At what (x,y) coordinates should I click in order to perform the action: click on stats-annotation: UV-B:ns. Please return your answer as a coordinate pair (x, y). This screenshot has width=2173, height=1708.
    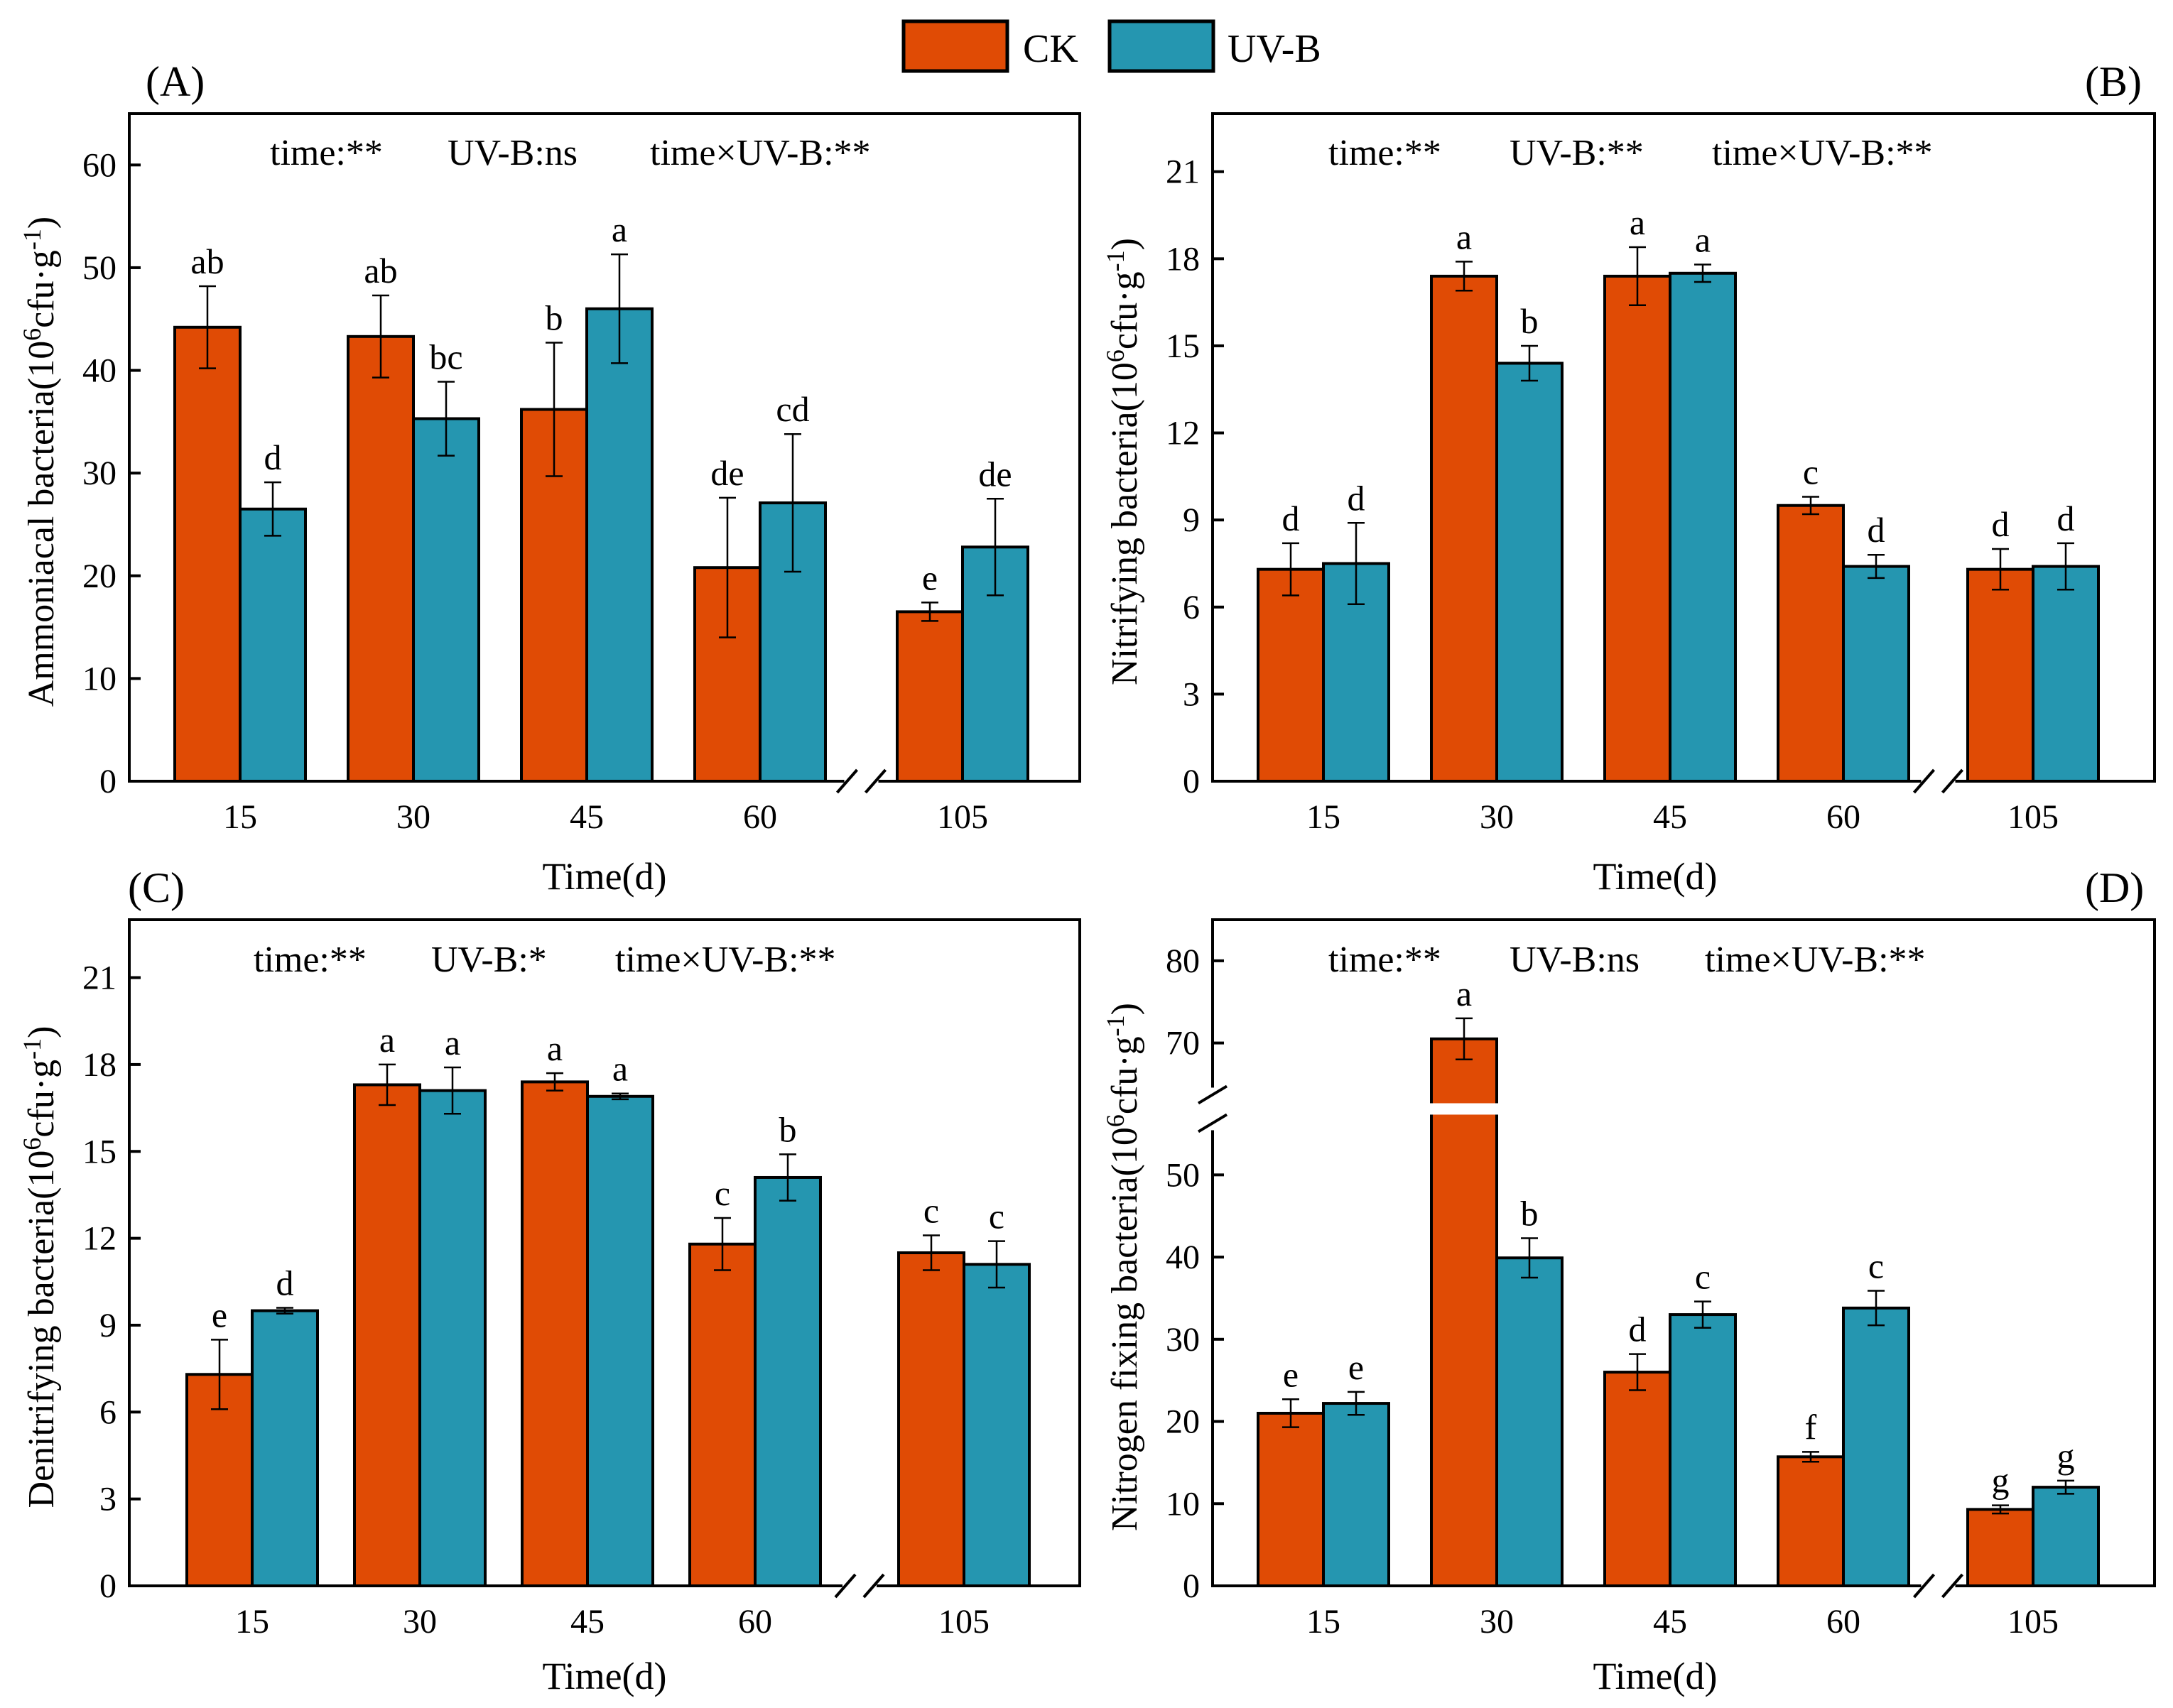
    Looking at the image, I should click on (1575, 960).